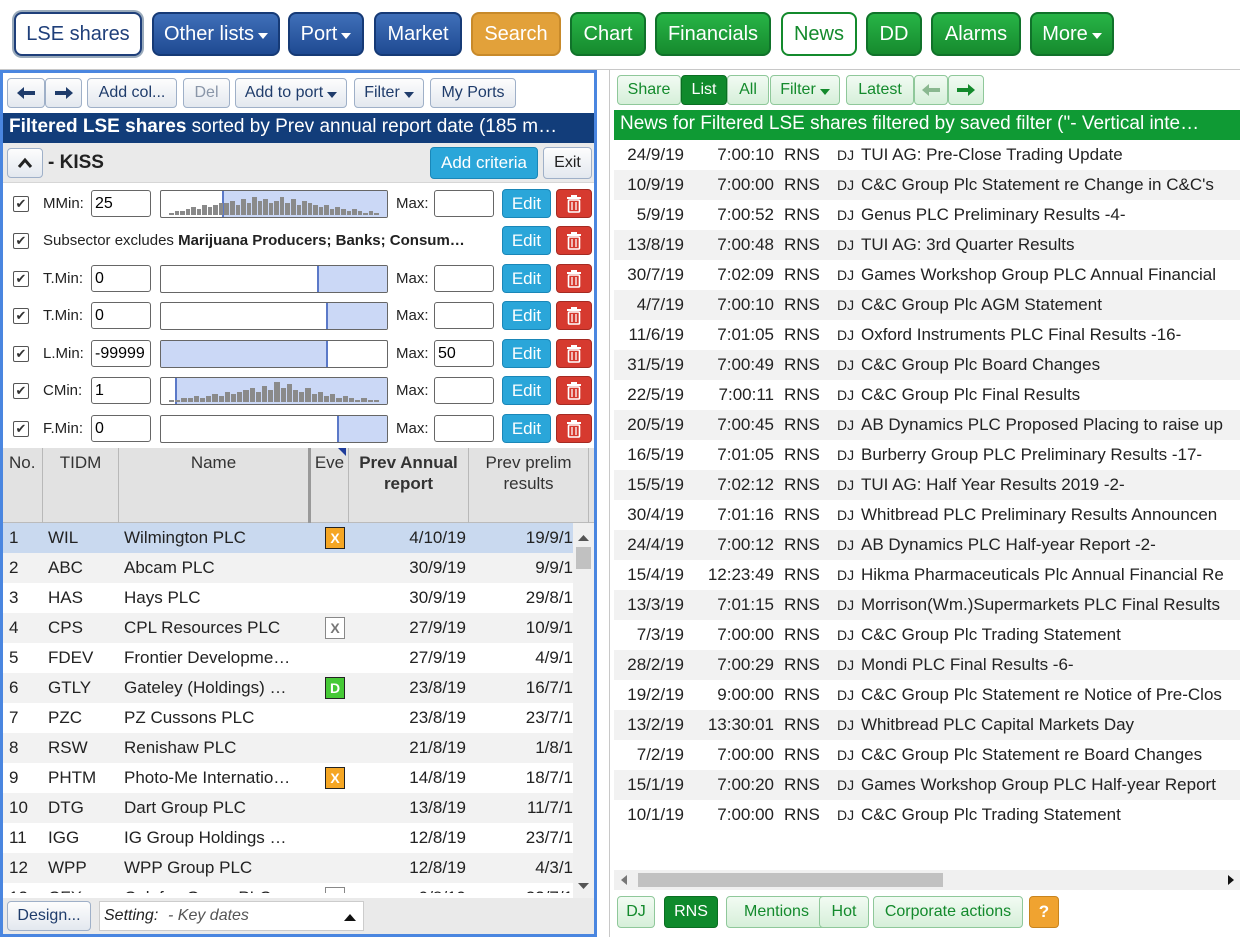 This screenshot has height=937, width=1240. What do you see at coordinates (81, 485) in the screenshot?
I see `column-header-tidm: TIDM` at bounding box center [81, 485].